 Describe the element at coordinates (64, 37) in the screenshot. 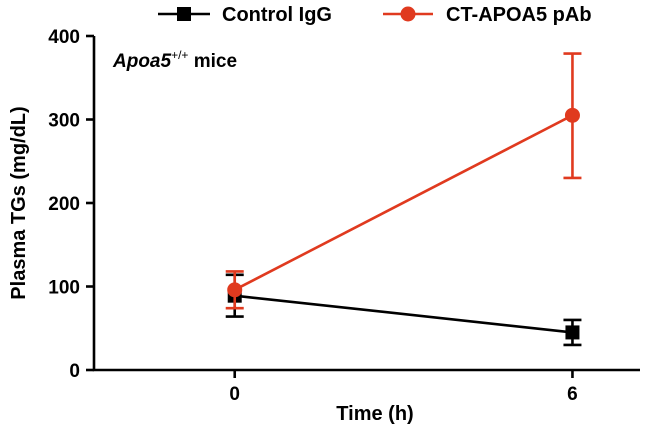

I see `y-tick-label-400: 400` at that location.